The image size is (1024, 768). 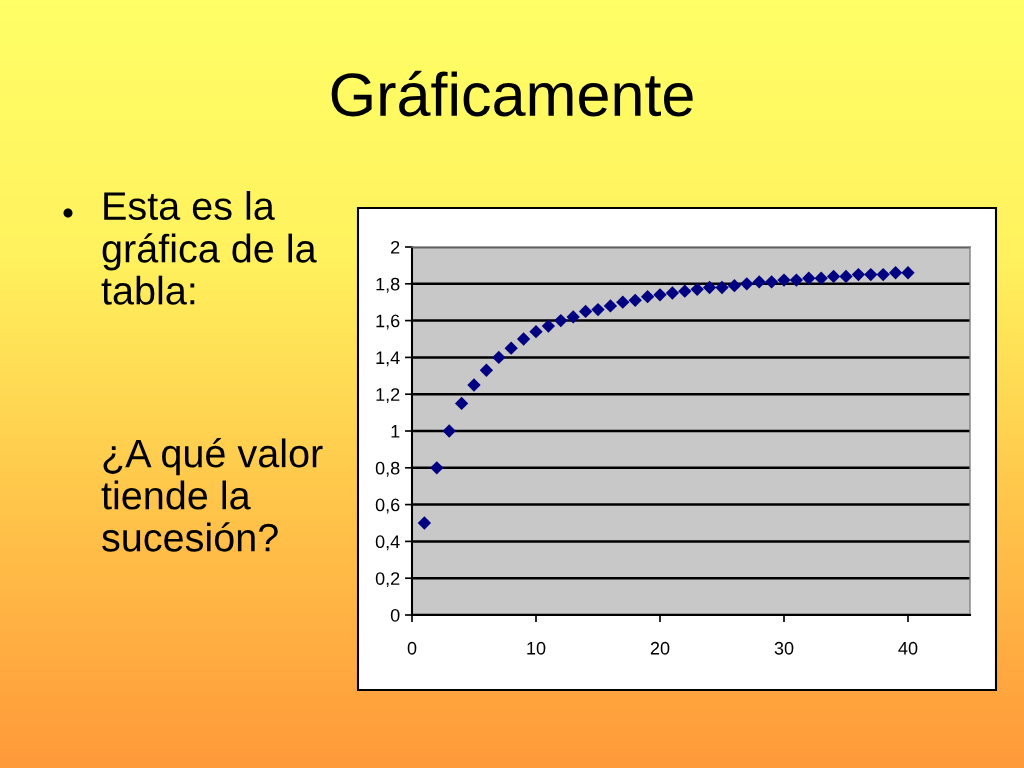 I want to click on x-tick-label: 10, so click(x=536, y=648).